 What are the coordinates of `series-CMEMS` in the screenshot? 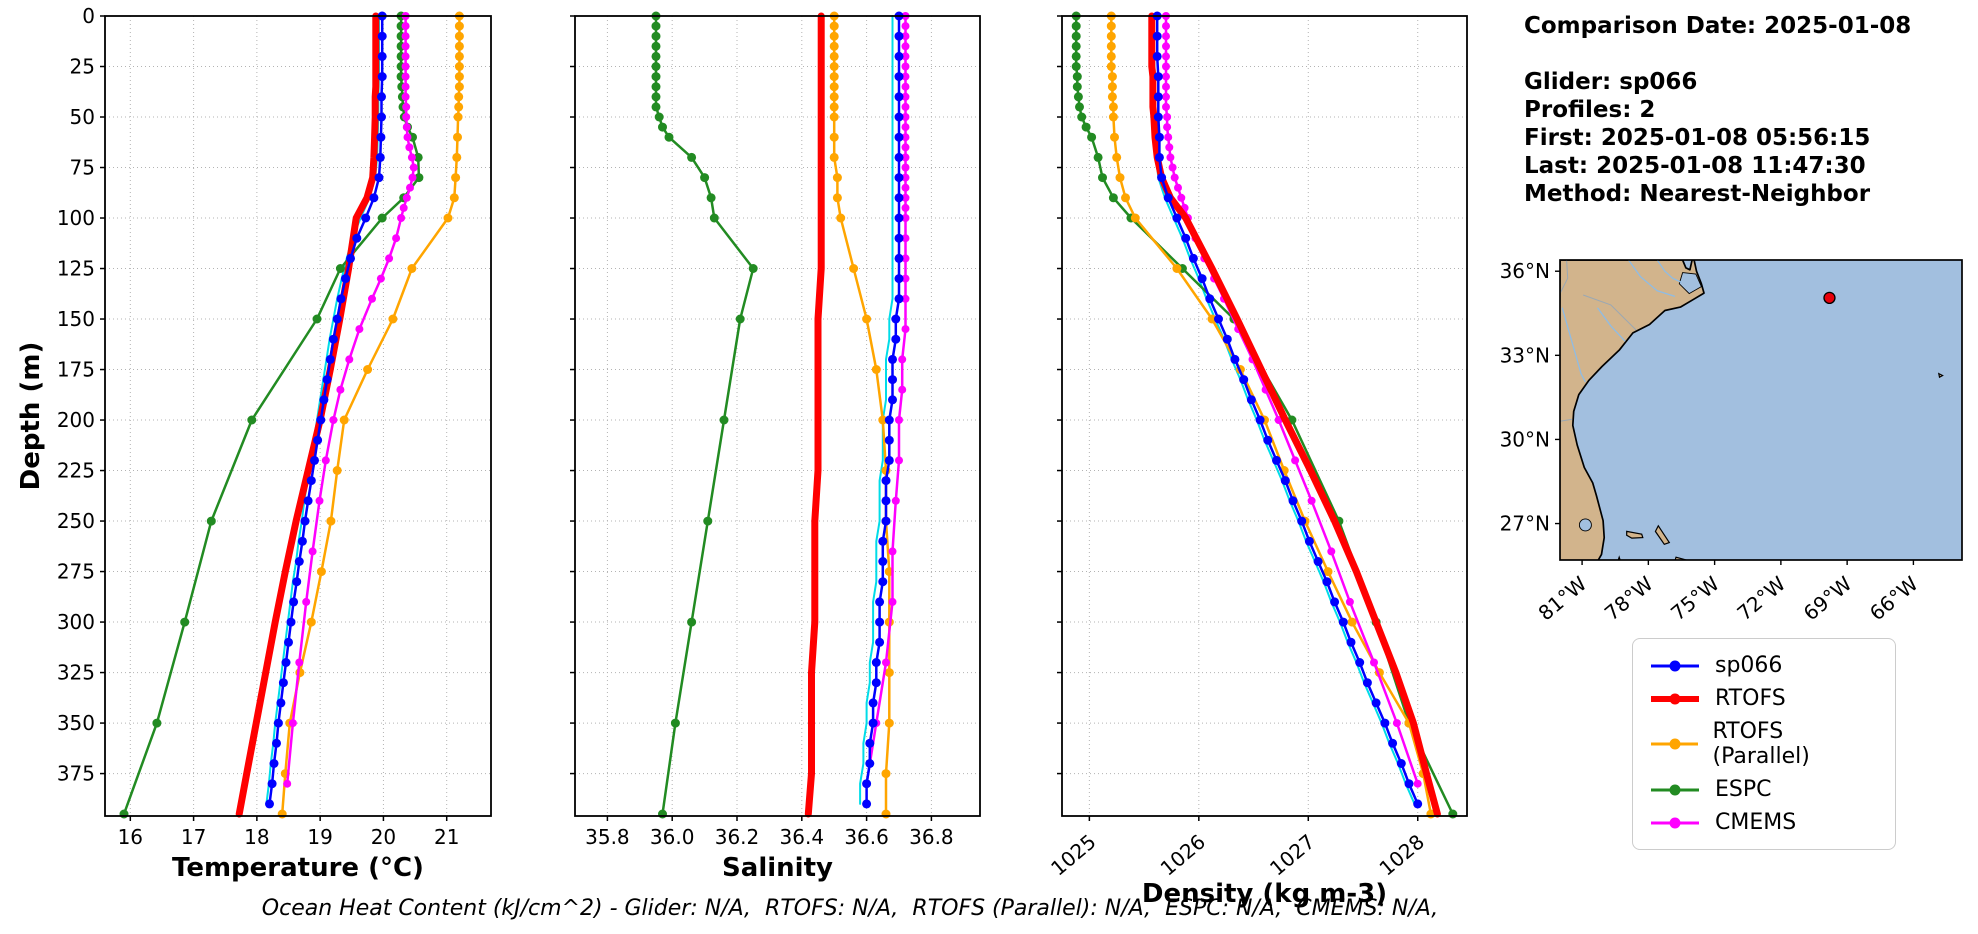 It's located at (350, 399).